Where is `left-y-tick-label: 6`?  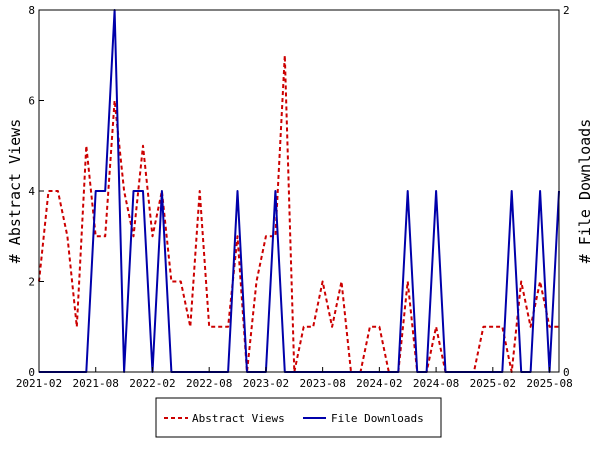 left-y-tick-label: 6 is located at coordinates (31, 101).